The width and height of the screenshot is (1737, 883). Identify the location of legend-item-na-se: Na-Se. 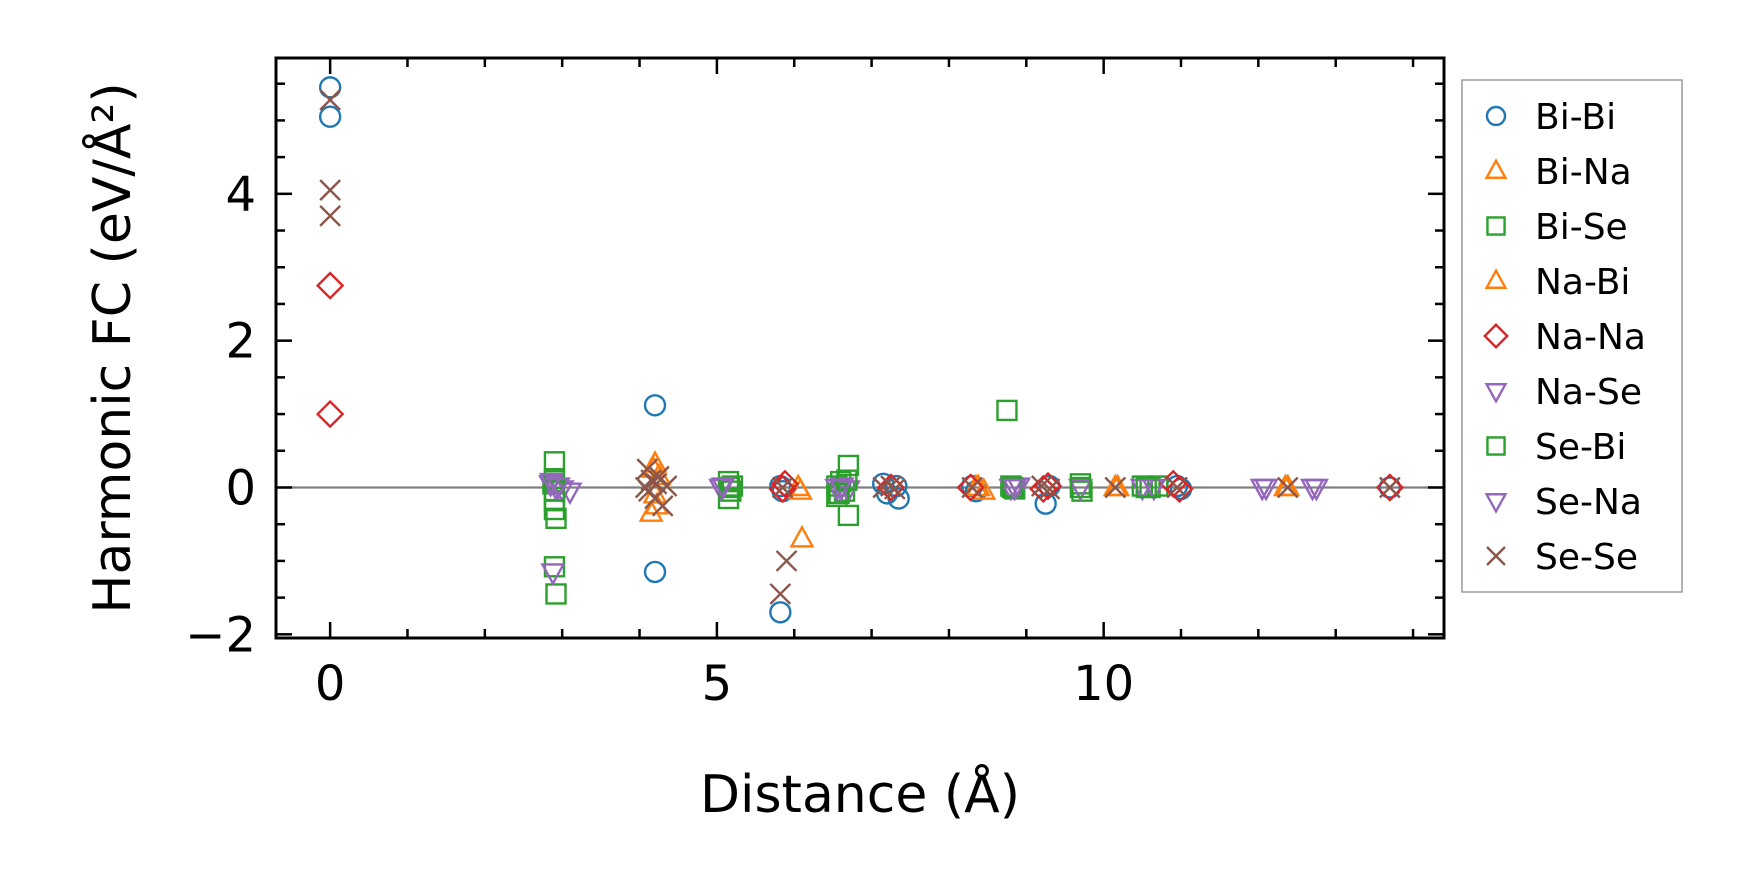
(1563, 392).